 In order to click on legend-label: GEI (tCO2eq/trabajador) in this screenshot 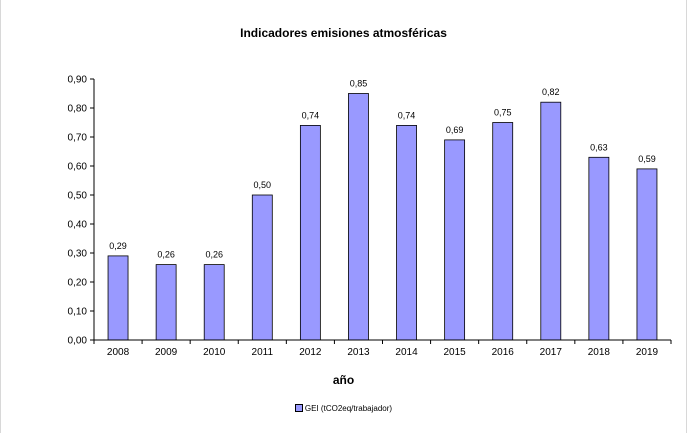, I will do `click(348, 408)`.